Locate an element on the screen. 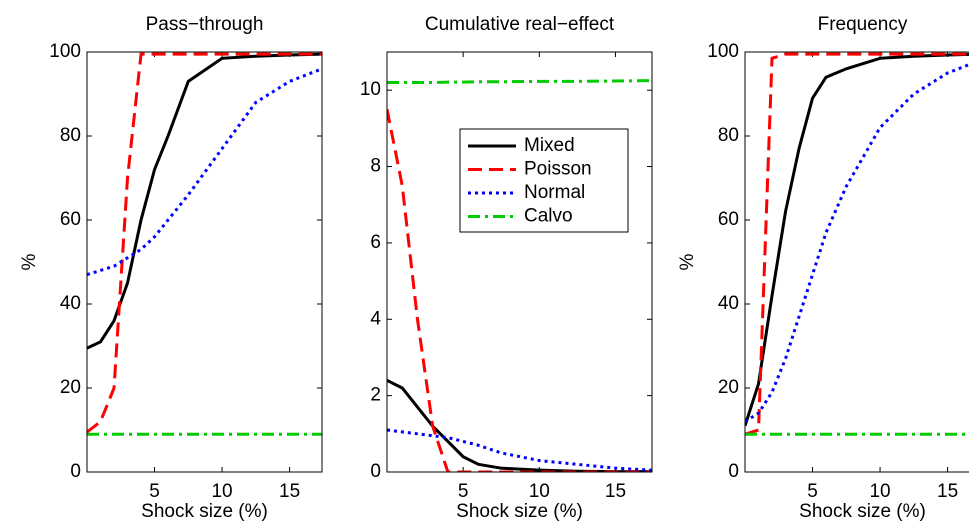 This screenshot has width=969, height=529. chart-title: Frequency is located at coordinates (863, 24).